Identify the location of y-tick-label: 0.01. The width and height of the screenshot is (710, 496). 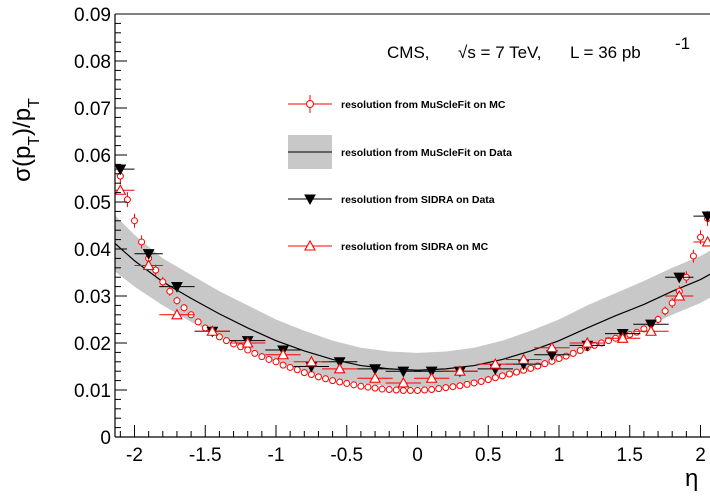
(92, 391).